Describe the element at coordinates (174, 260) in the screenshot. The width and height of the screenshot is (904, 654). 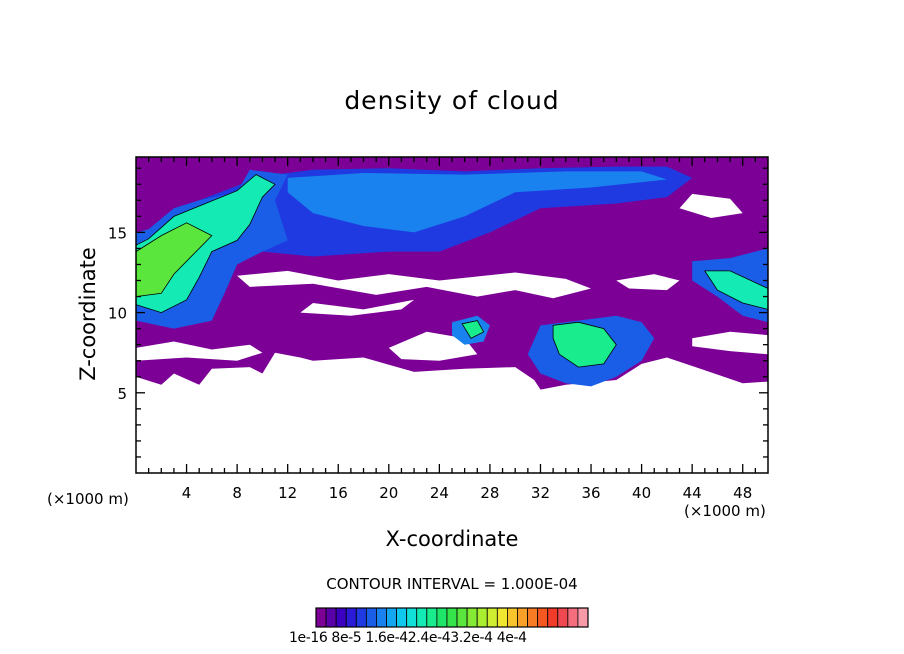
I see `contour-region-left-cloud-core` at that location.